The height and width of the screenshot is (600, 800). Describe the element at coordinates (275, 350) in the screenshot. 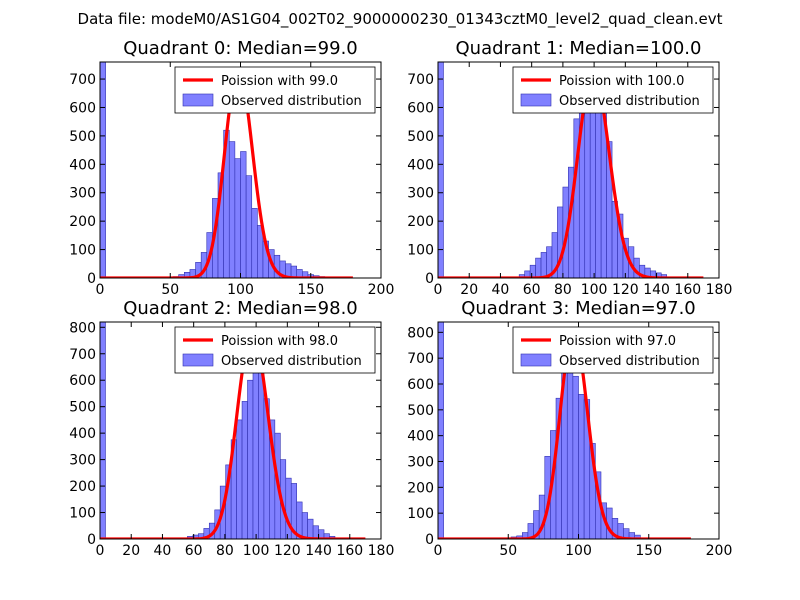

I see `legend: Poission with 98.0 Observed distribution` at that location.